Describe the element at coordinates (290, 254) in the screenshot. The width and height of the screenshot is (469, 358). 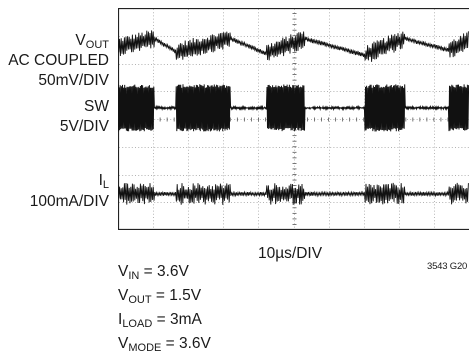
I see `timebase-label: 10µs/DIV` at that location.